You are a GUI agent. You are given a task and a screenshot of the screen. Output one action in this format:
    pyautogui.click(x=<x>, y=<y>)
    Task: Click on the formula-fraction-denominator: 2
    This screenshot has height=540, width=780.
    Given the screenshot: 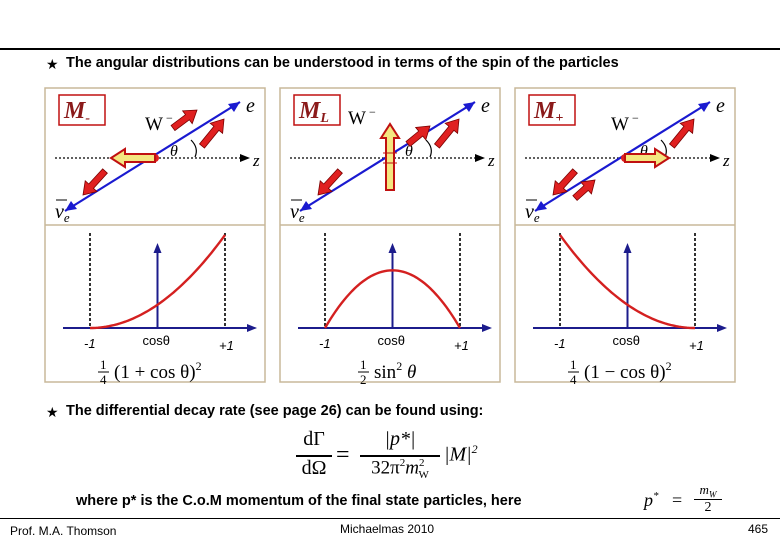 What is the action you would take?
    pyautogui.click(x=363, y=379)
    